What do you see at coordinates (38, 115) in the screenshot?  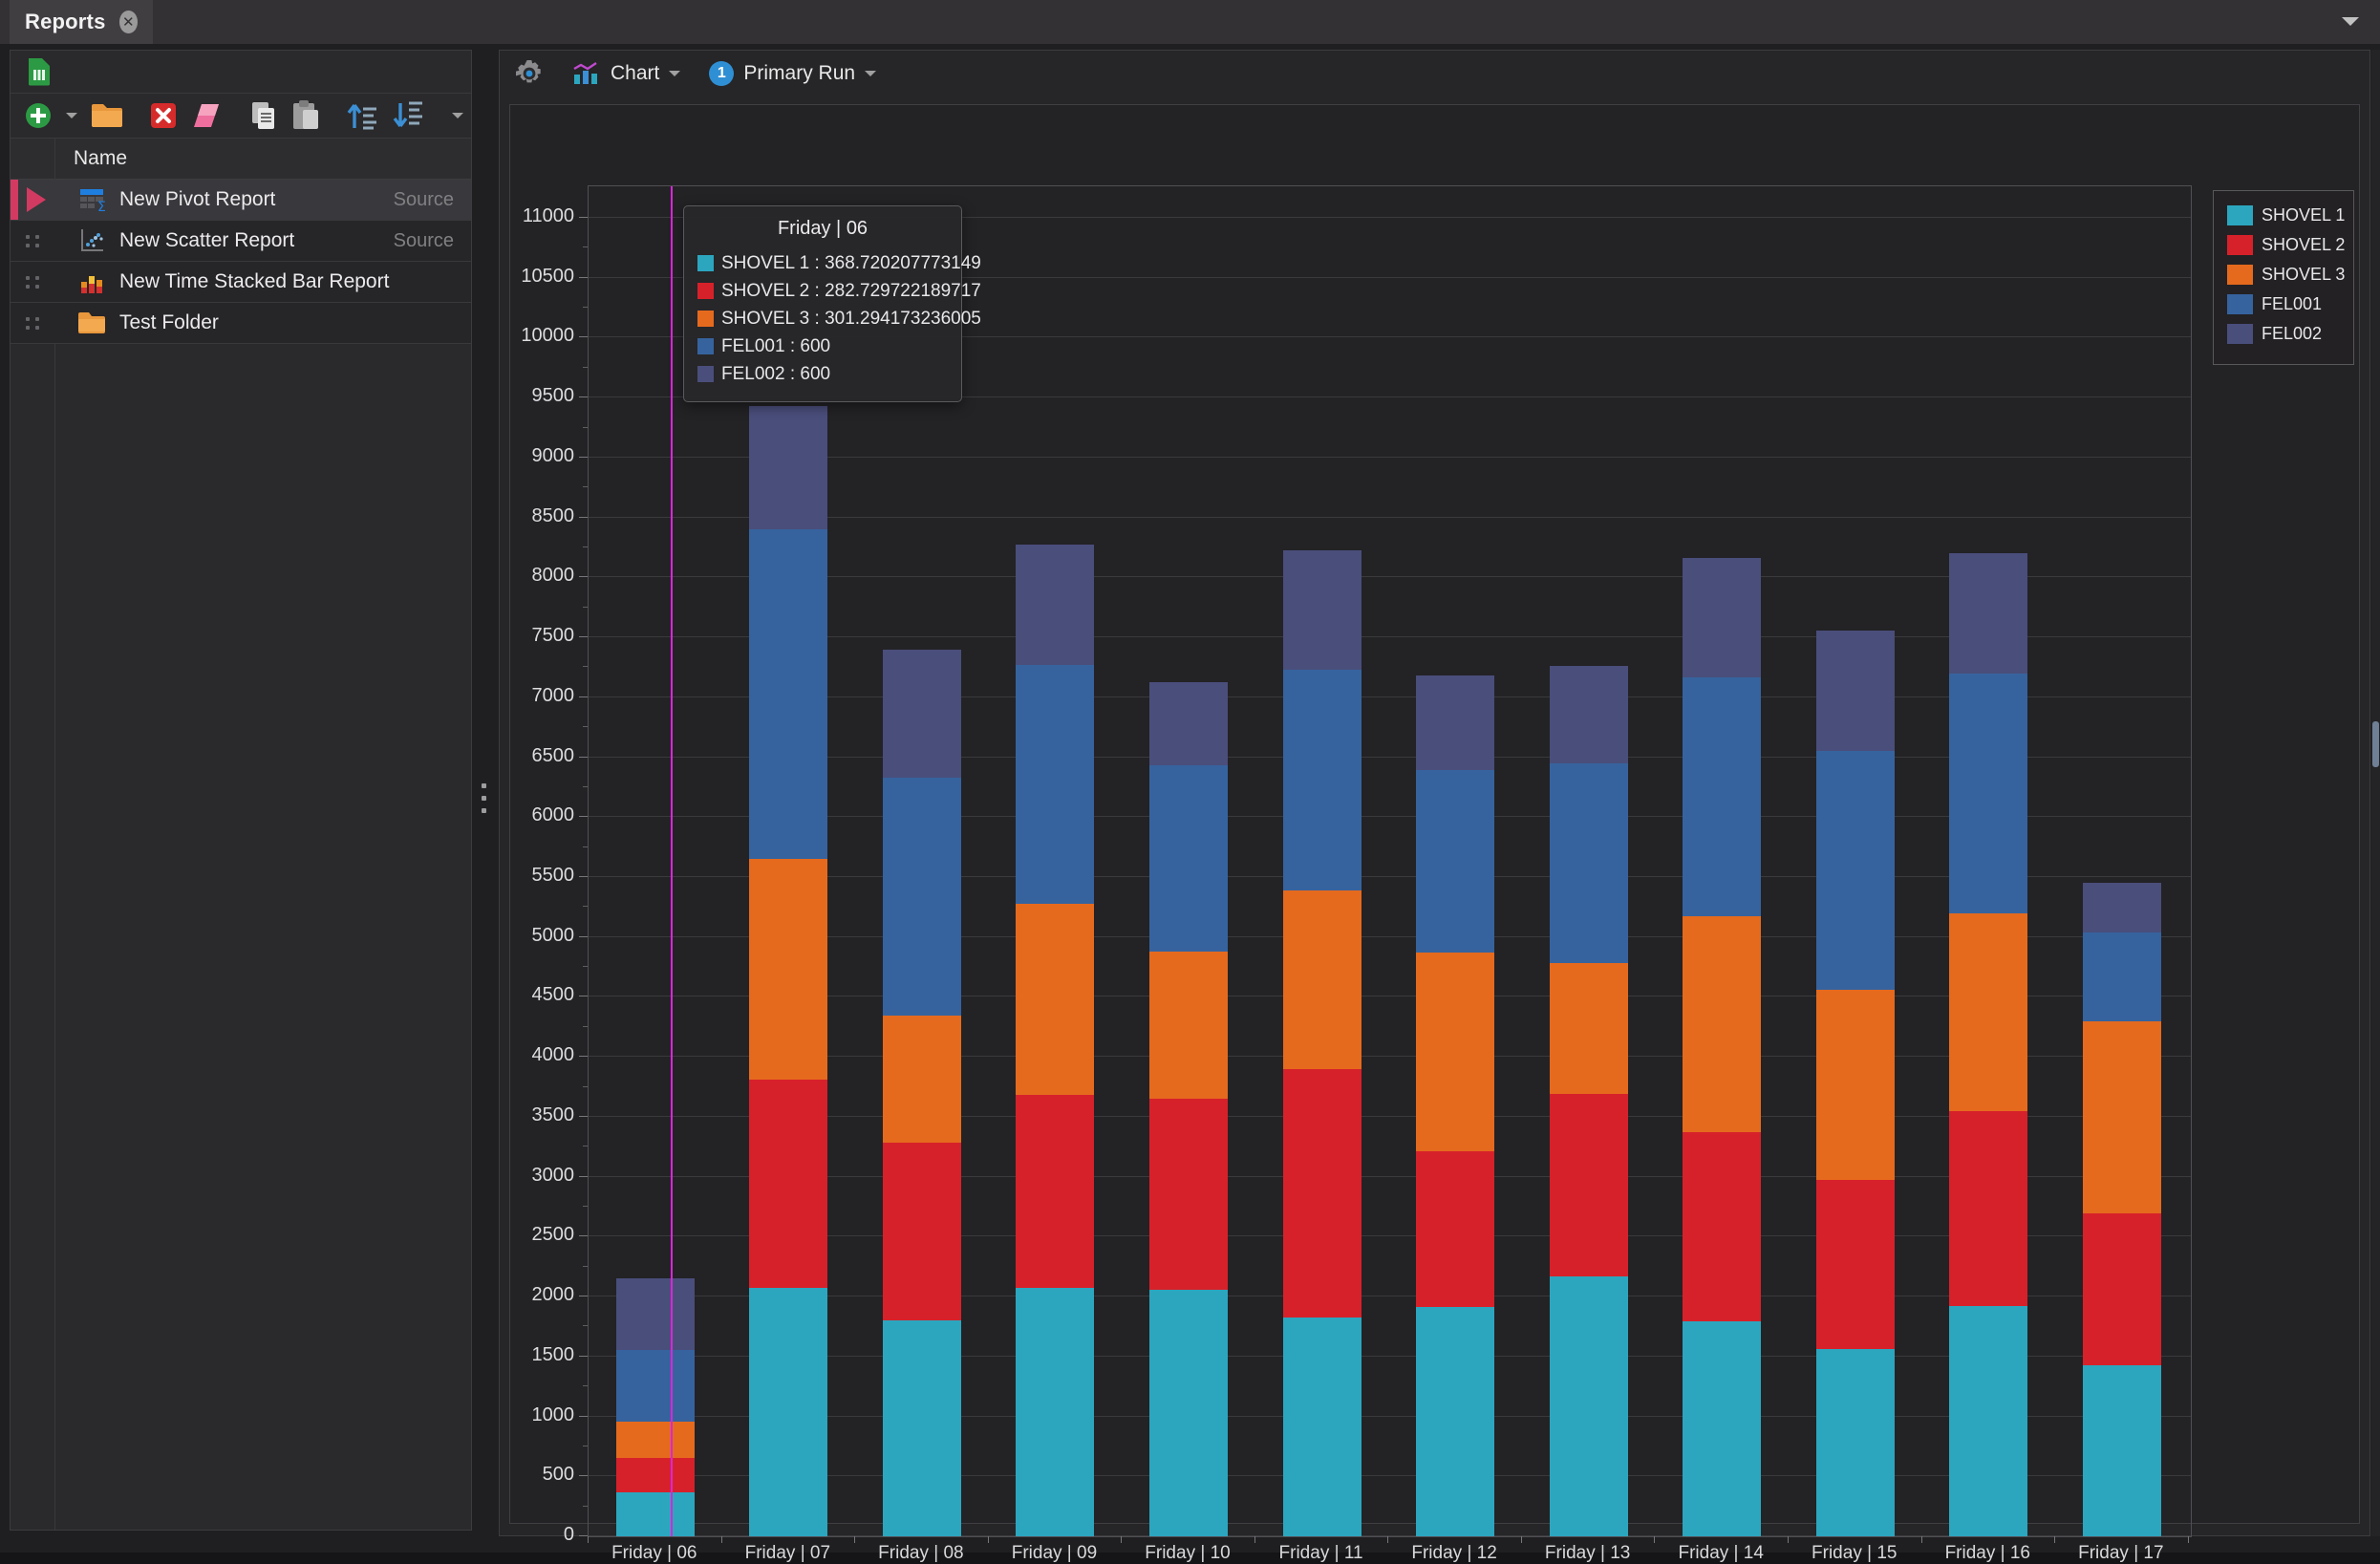 I see `add-button` at bounding box center [38, 115].